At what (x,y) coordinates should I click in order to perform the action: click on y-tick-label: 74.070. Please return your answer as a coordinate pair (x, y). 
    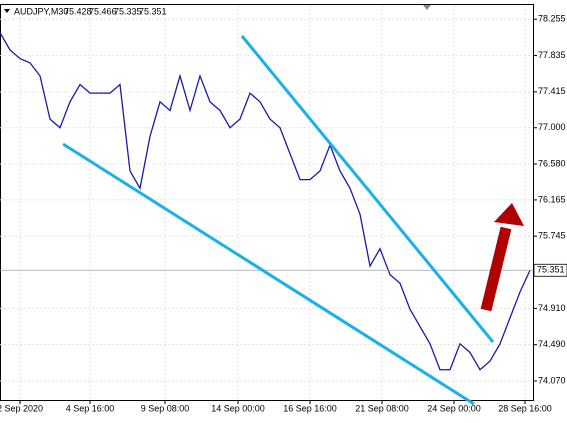
    Looking at the image, I should click on (552, 380).